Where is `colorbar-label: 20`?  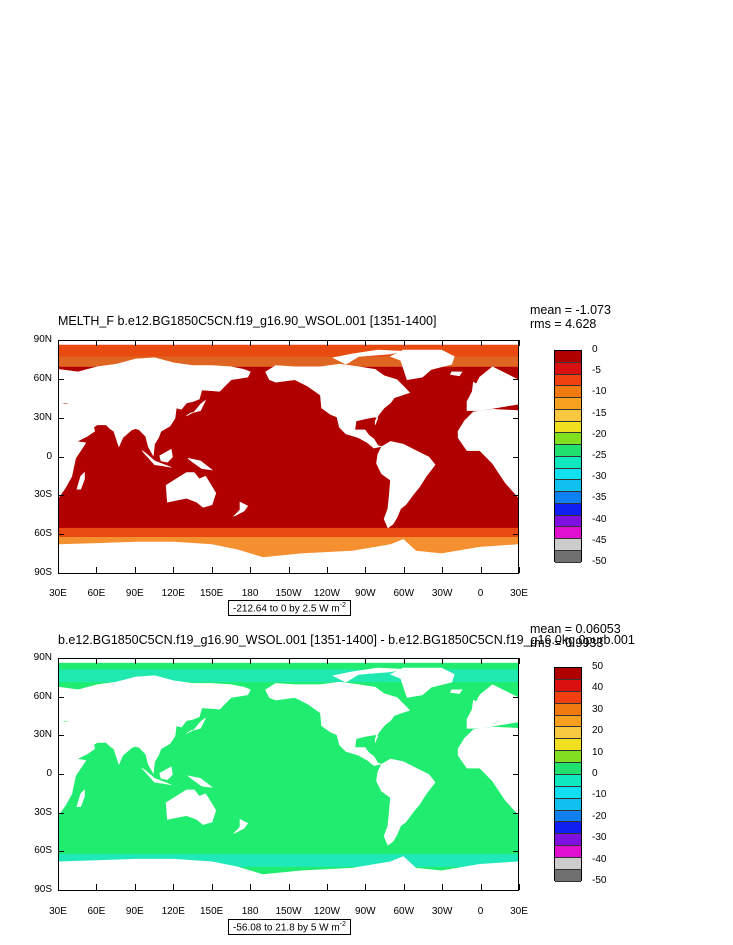 colorbar-label: 20 is located at coordinates (598, 731).